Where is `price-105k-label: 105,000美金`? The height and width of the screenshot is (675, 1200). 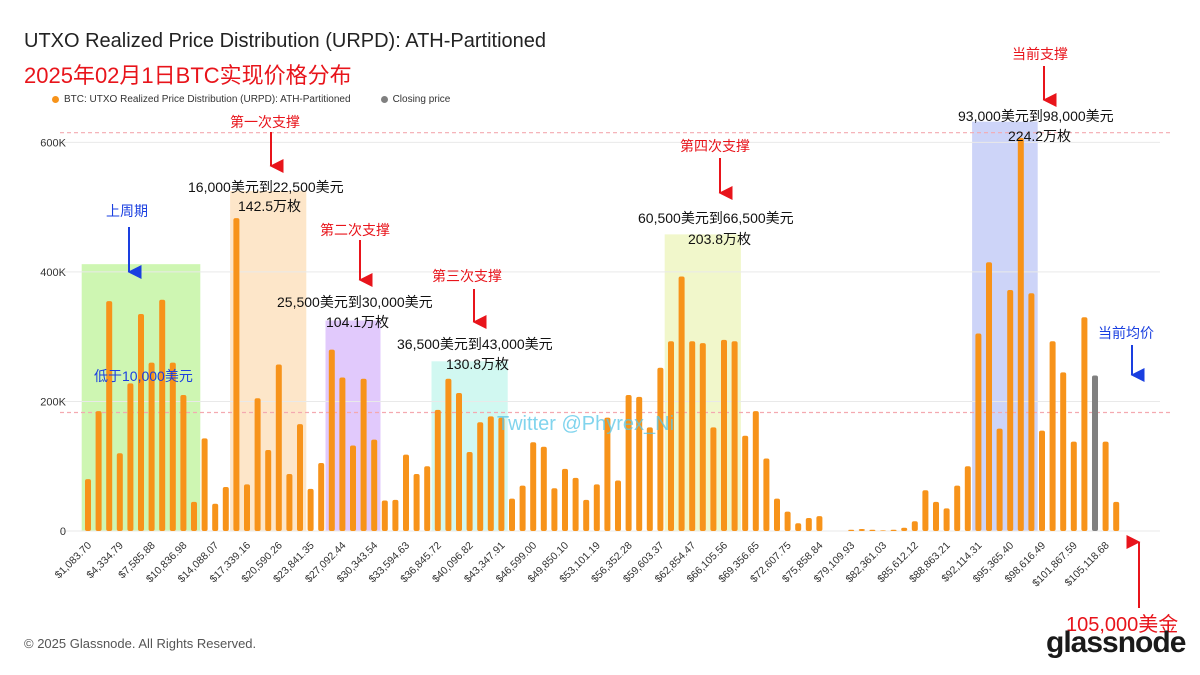
price-105k-label: 105,000美金 is located at coordinates (1122, 625).